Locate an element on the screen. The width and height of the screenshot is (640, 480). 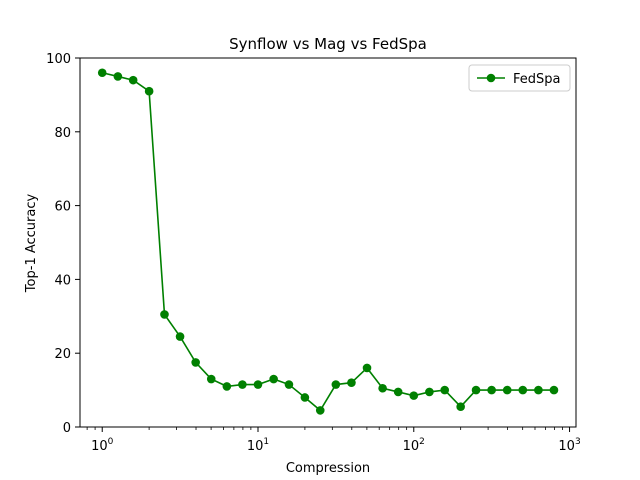
x-tick-label: 10² is located at coordinates (414, 445).